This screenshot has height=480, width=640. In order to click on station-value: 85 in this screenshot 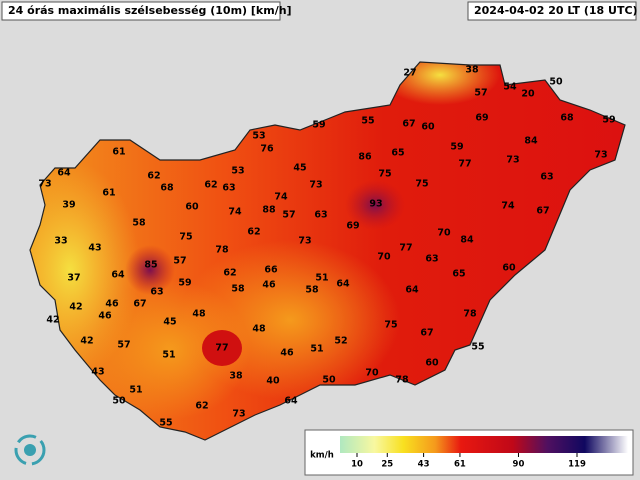, I will do `click(150, 265)`.